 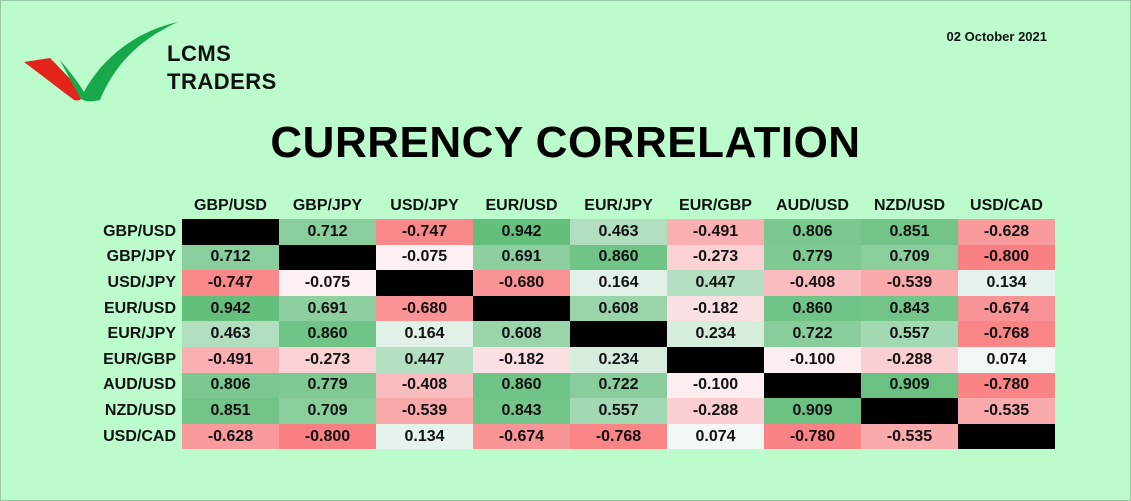 I want to click on correlation-cell: -0.680, so click(x=424, y=308).